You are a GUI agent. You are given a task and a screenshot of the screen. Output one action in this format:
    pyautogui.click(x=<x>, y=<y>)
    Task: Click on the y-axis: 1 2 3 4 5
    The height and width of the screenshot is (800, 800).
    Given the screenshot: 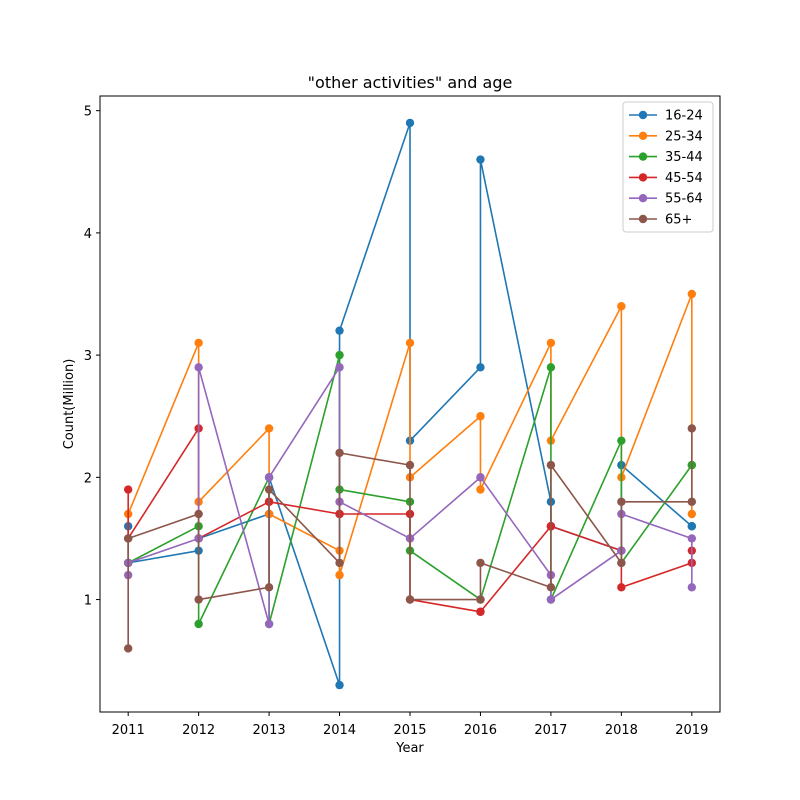 What is the action you would take?
    pyautogui.click(x=92, y=357)
    